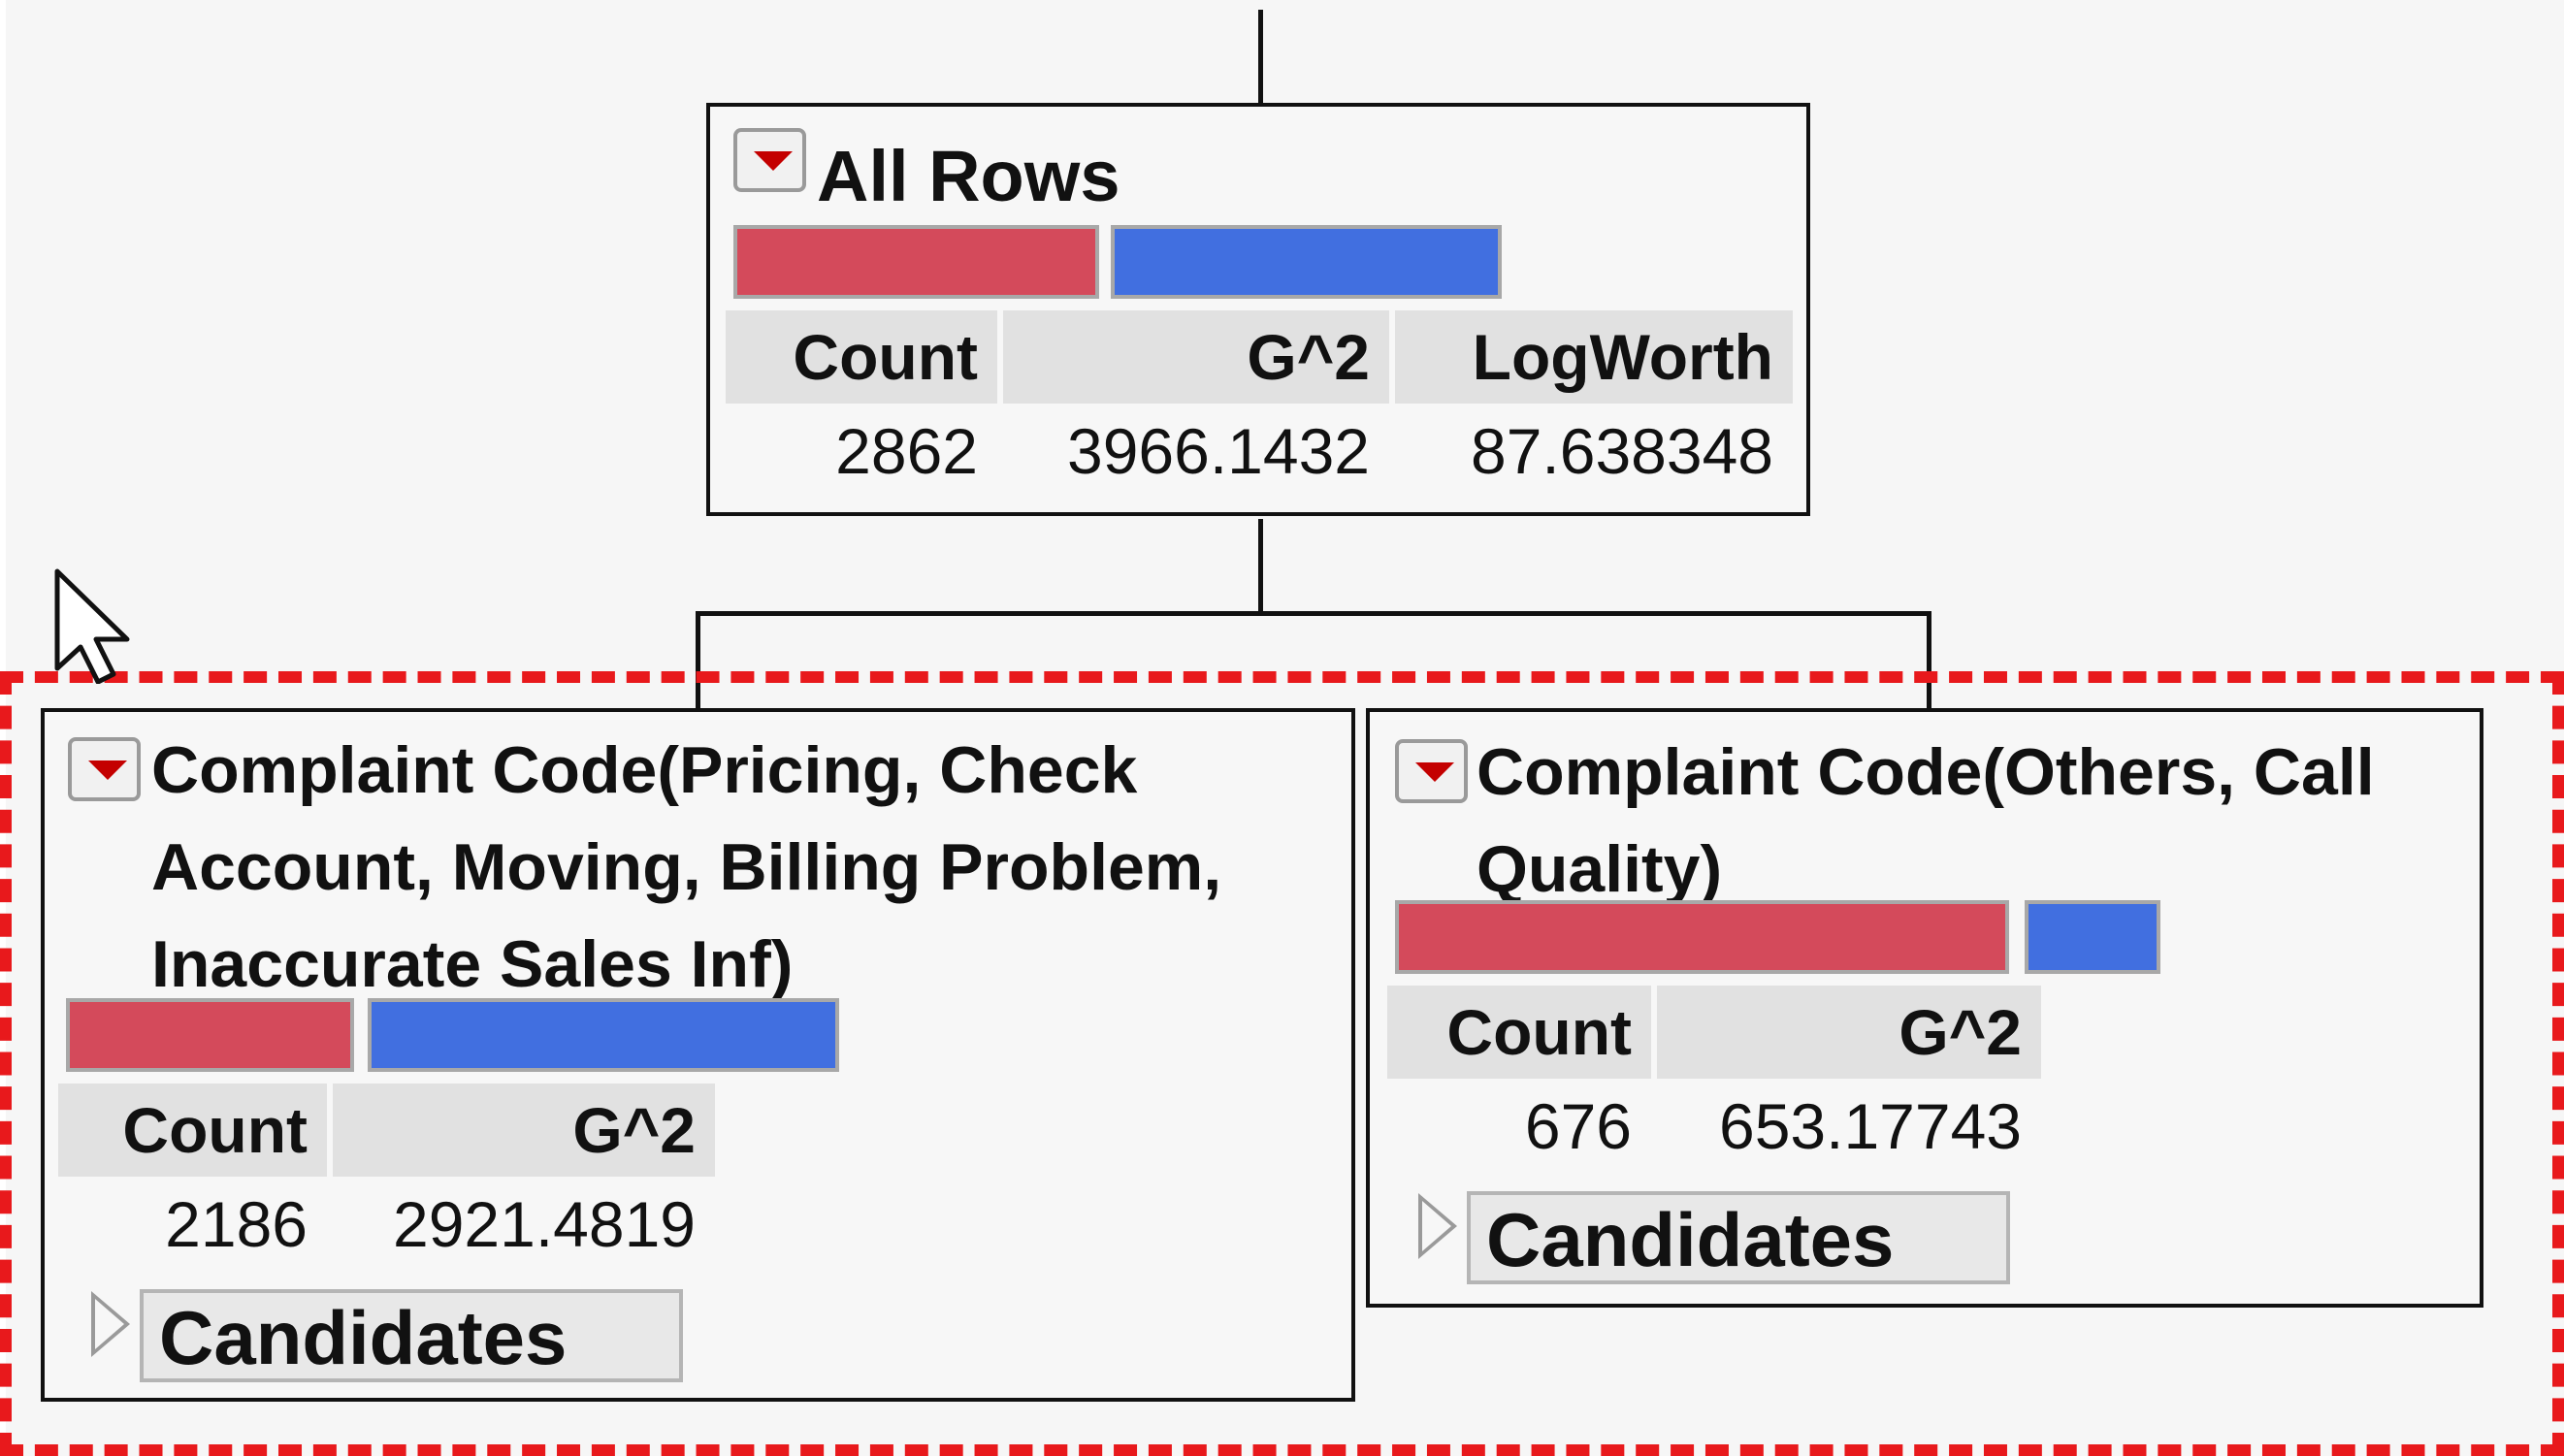 This screenshot has width=2564, height=1456. What do you see at coordinates (1578, 1126) in the screenshot?
I see `count-value: 676` at bounding box center [1578, 1126].